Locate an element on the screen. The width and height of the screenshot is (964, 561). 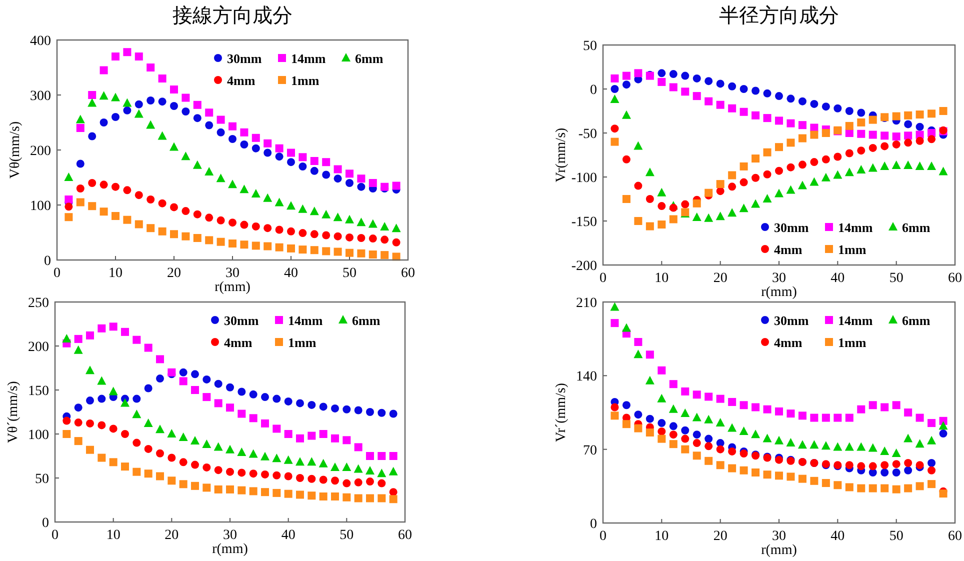
x-axis-title: r(mm) is located at coordinates (232, 287).